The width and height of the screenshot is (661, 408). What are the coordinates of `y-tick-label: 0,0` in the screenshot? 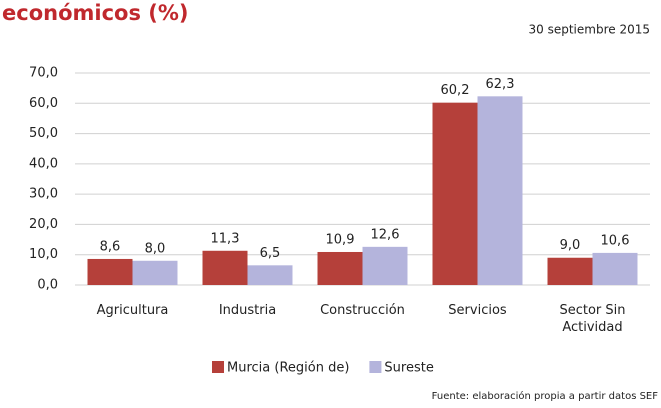 It's located at (47, 285).